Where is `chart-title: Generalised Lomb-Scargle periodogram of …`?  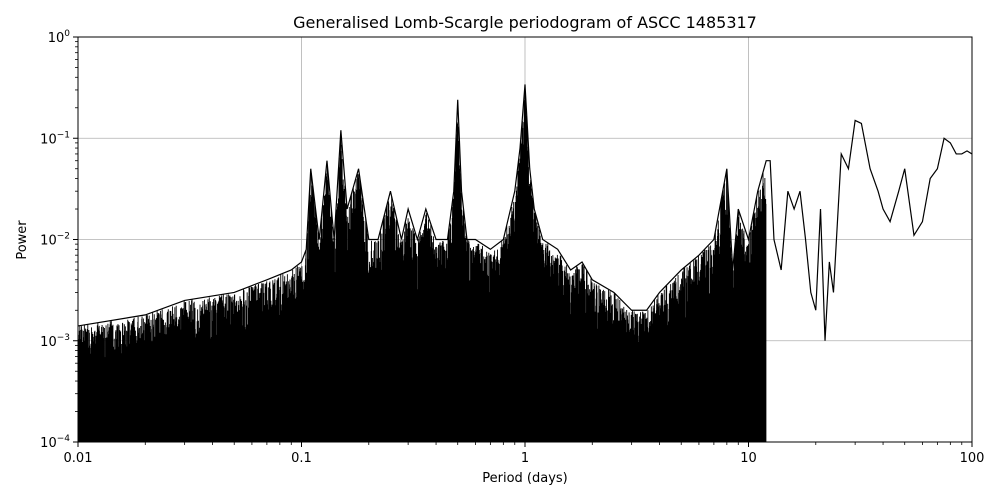
chart-title: Generalised Lomb-Scargle periodogram of … is located at coordinates (525, 22).